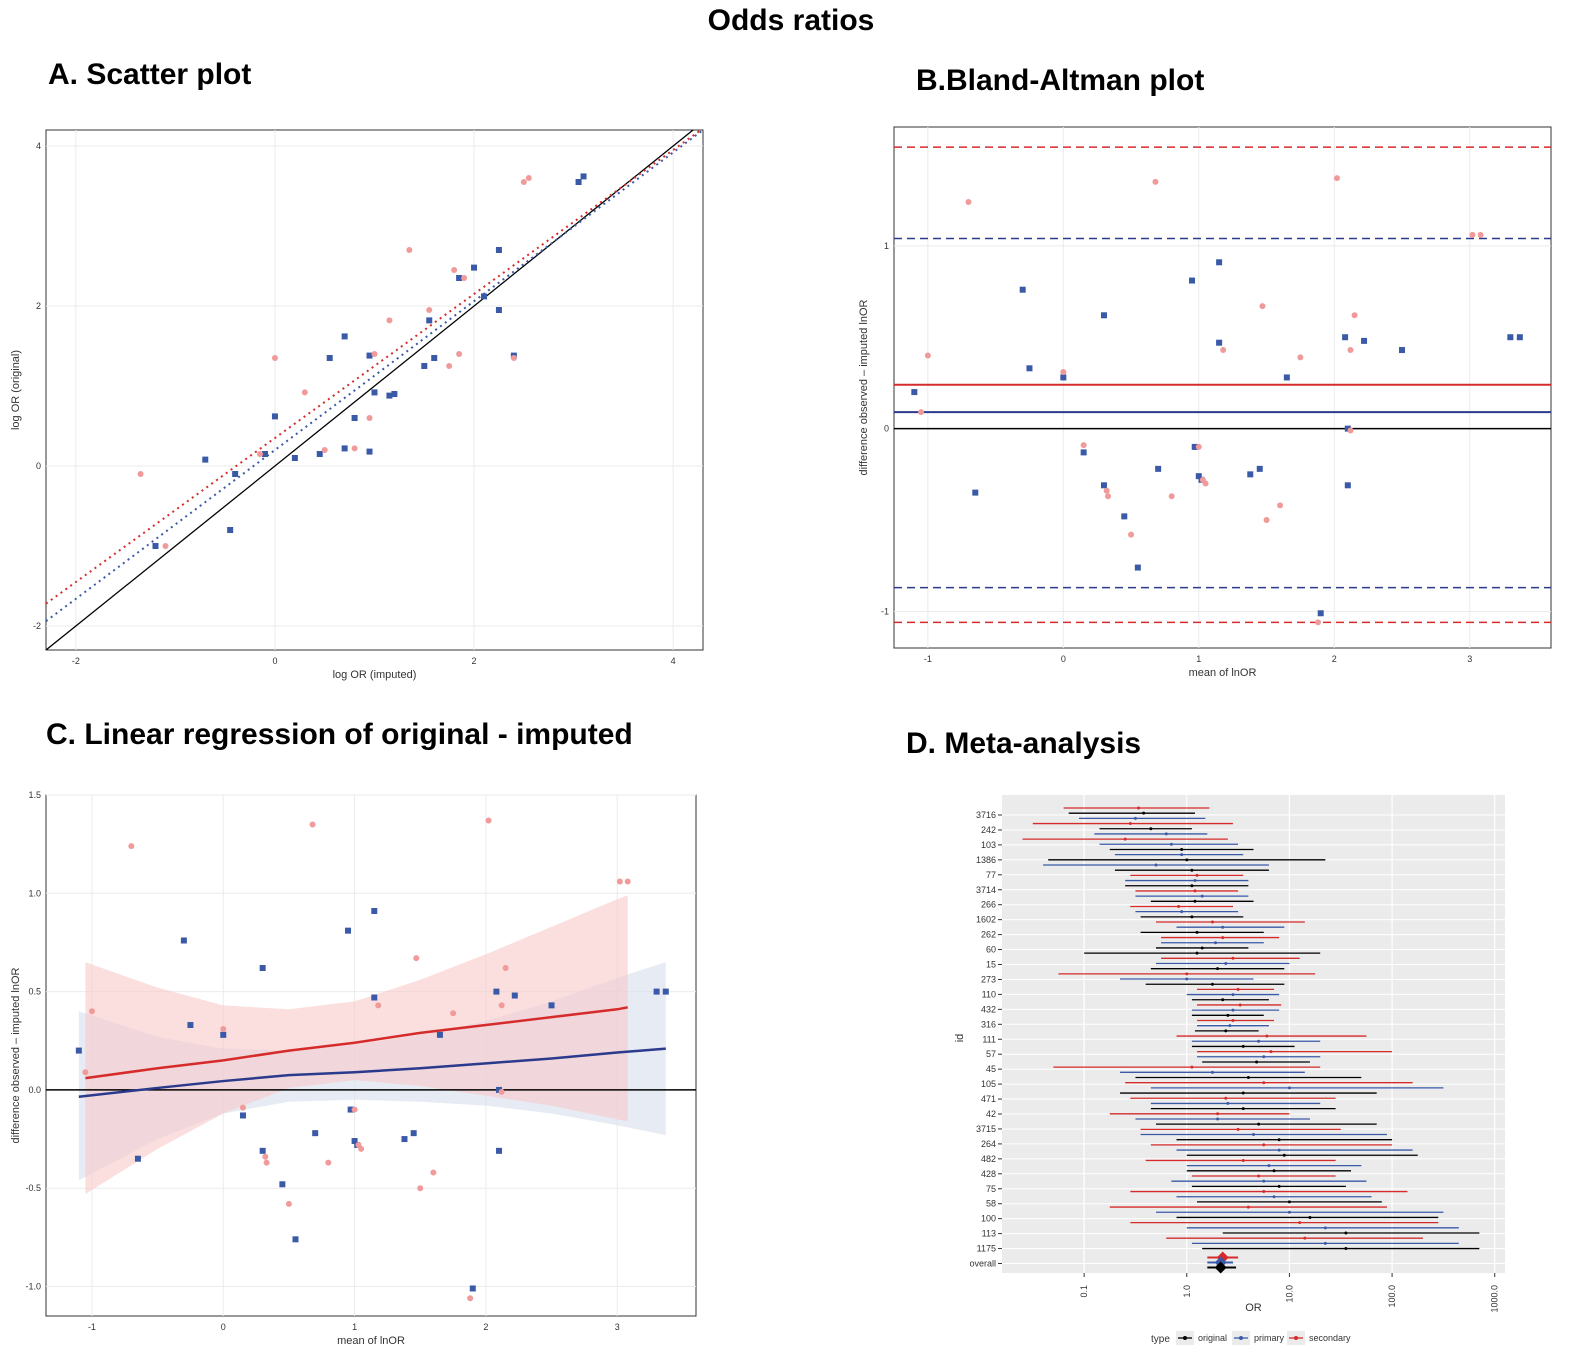 The height and width of the screenshot is (1370, 1582). Describe the element at coordinates (988, 1144) in the screenshot. I see `forest-y-tick-label: 264` at that location.